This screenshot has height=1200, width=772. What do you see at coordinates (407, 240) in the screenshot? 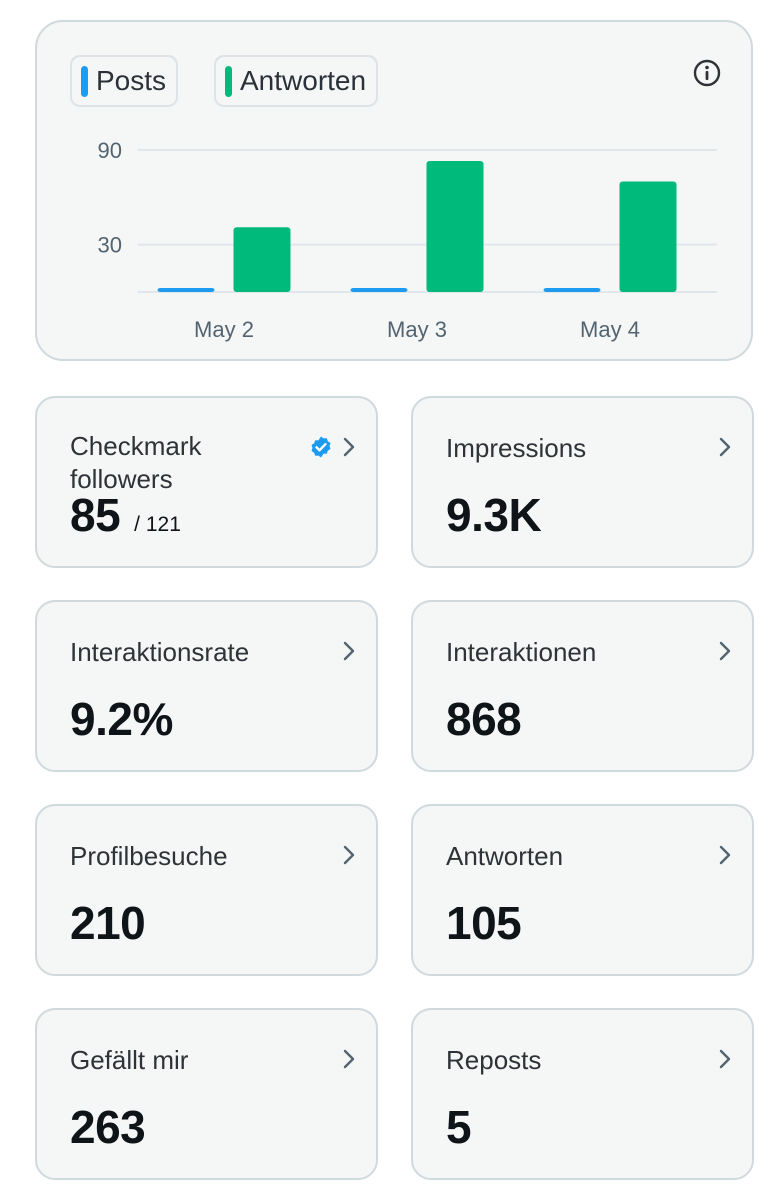
I see `bar-chart: 30 90 May 2 May 3 May 4` at bounding box center [407, 240].